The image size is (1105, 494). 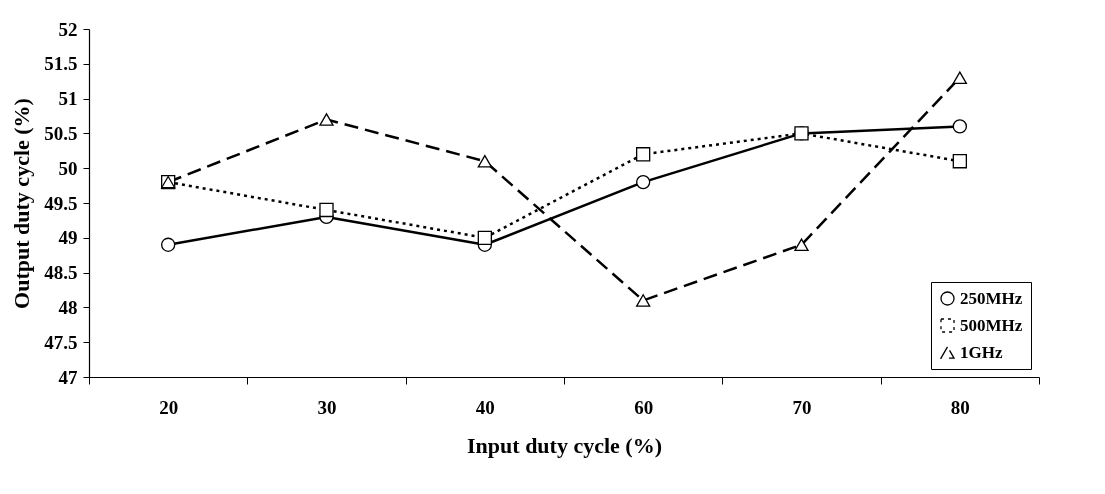 I want to click on y-tick-label: 47, so click(x=68, y=377).